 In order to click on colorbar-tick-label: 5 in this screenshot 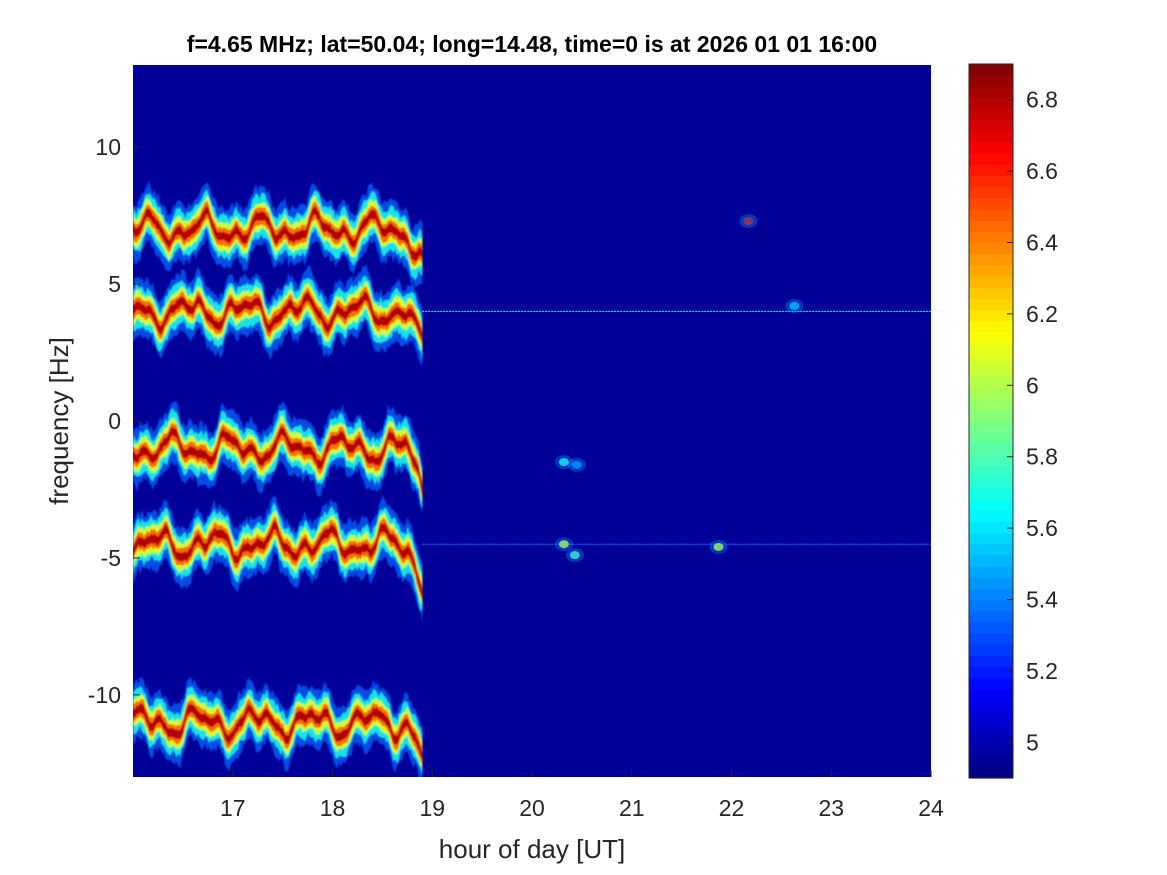, I will do `click(1032, 742)`.